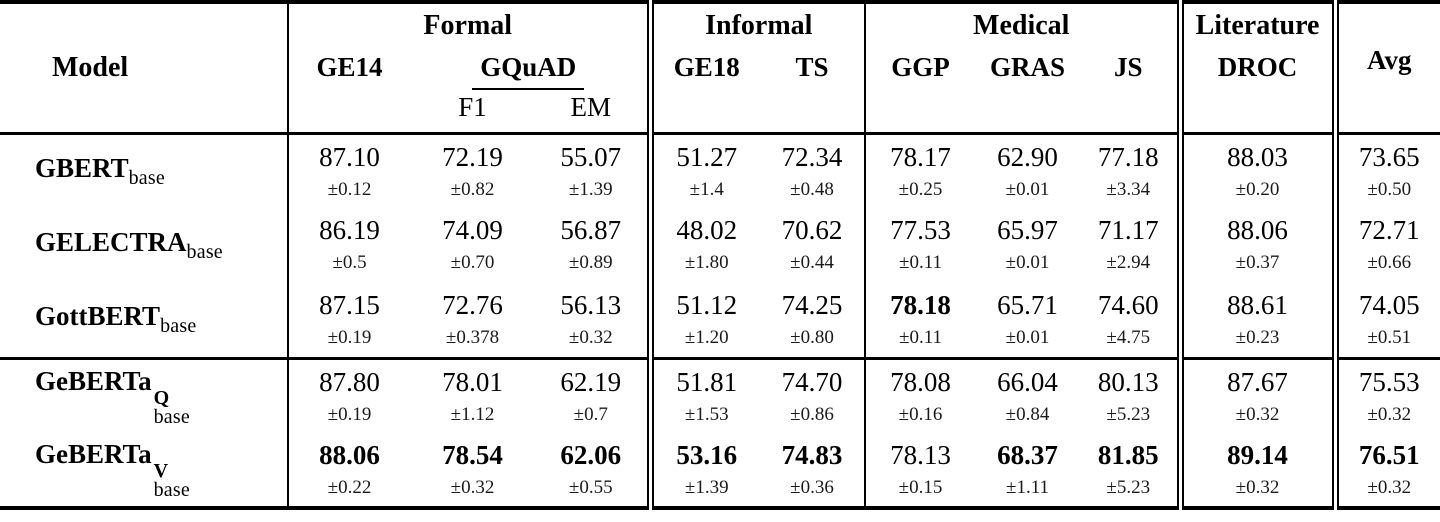  I want to click on score-std: ±0.89, so click(590, 262).